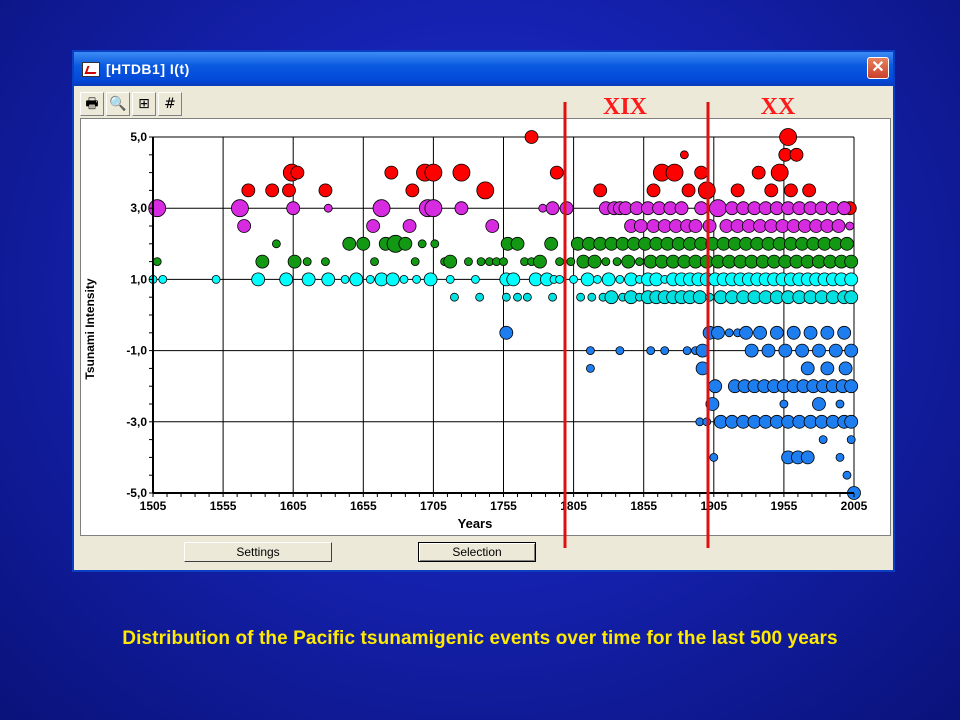 The width and height of the screenshot is (960, 720). I want to click on x-tick-label: 1955, so click(784, 506).